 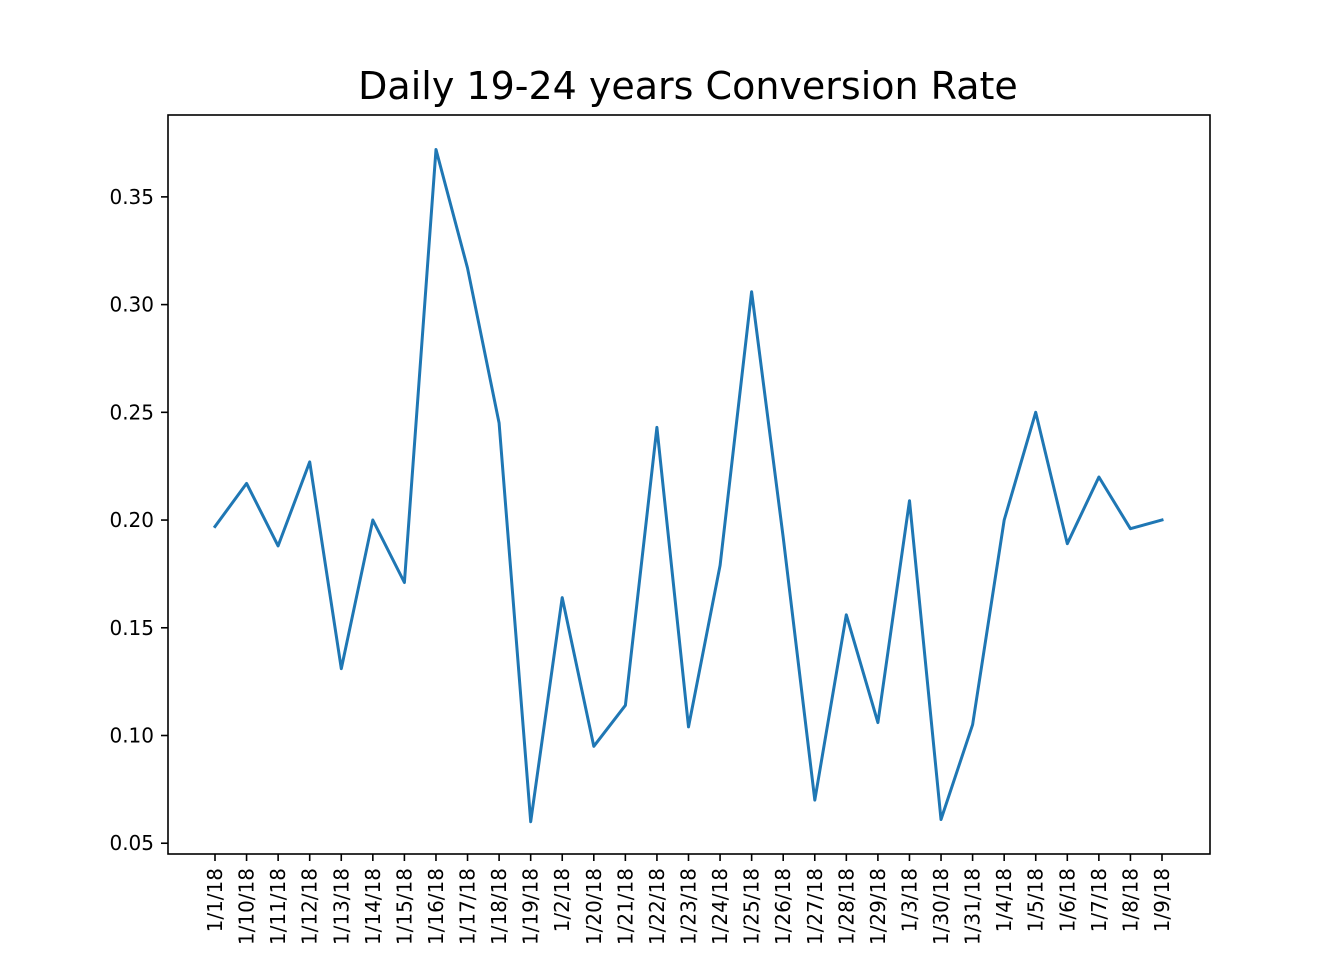 I want to click on x-tick-label: 1/15/18, so click(x=404, y=906).